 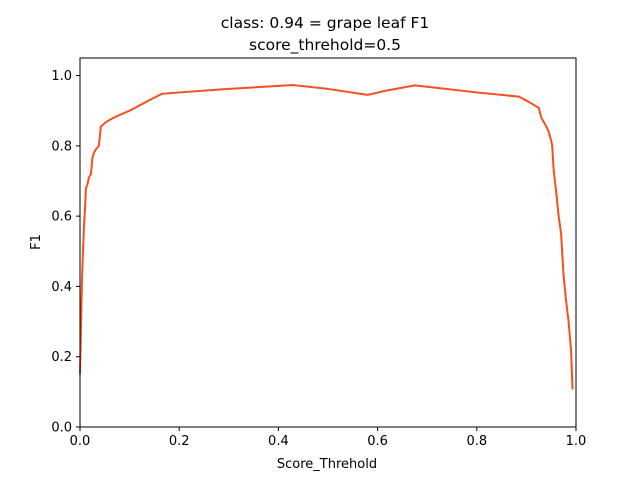 What do you see at coordinates (36, 242) in the screenshot?
I see `y-axis-label: F1` at bounding box center [36, 242].